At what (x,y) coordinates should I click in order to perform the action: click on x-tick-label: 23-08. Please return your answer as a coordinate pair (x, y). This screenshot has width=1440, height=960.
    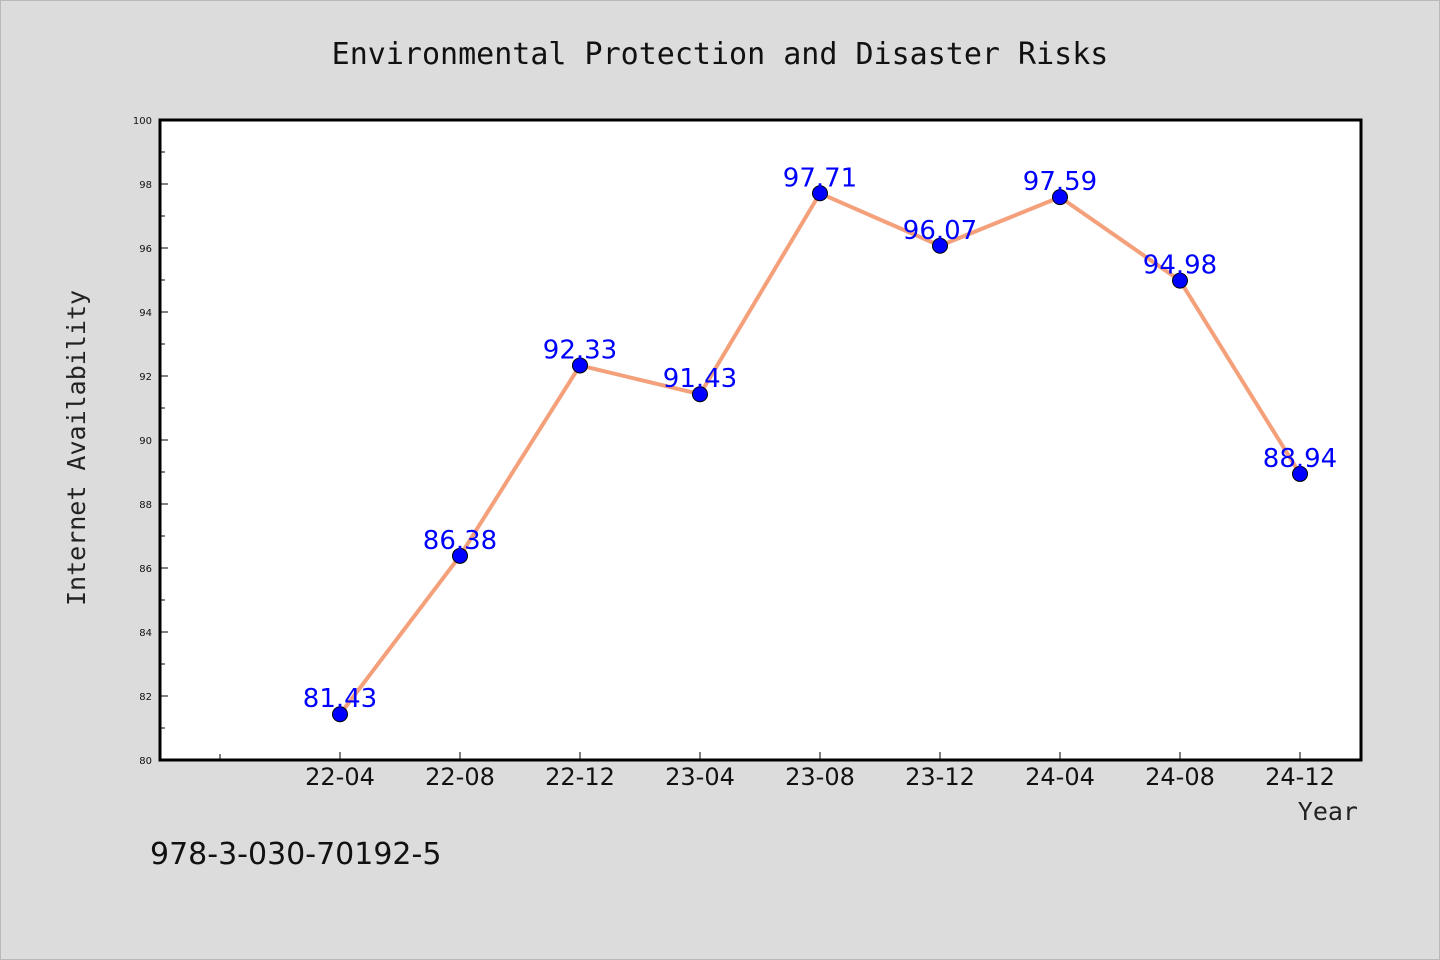
    Looking at the image, I should click on (820, 777).